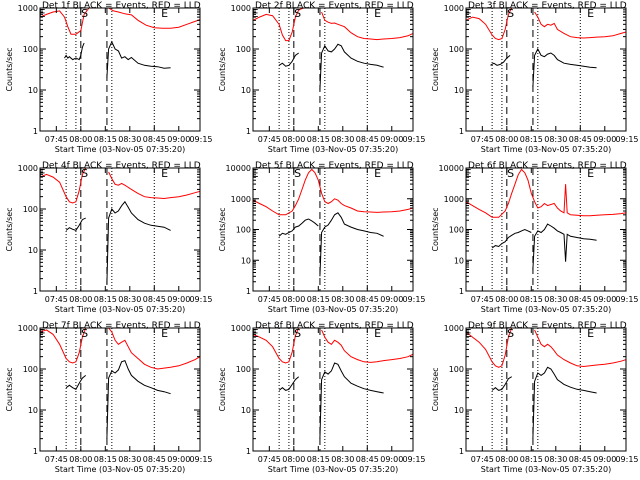  What do you see at coordinates (121, 6) in the screenshot?
I see `chart-title: Det 1f BLACK = Events, RED = LLD` at bounding box center [121, 6].